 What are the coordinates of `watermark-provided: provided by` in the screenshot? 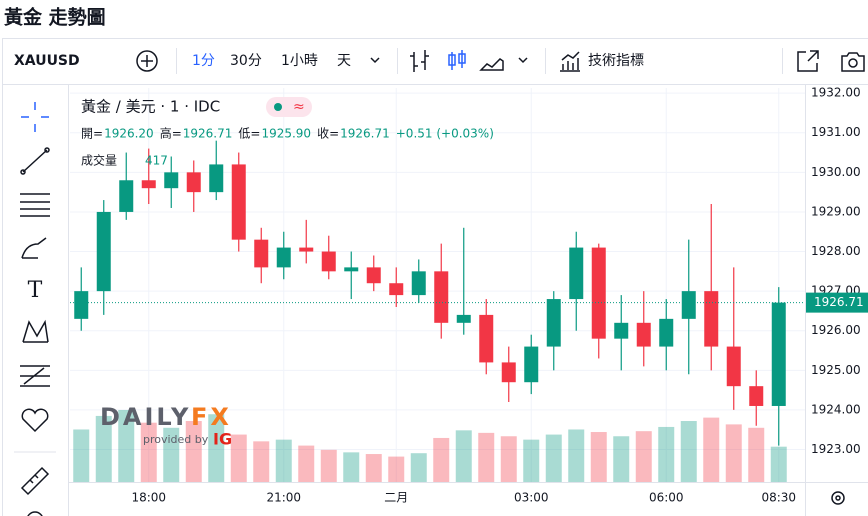 It's located at (176, 439).